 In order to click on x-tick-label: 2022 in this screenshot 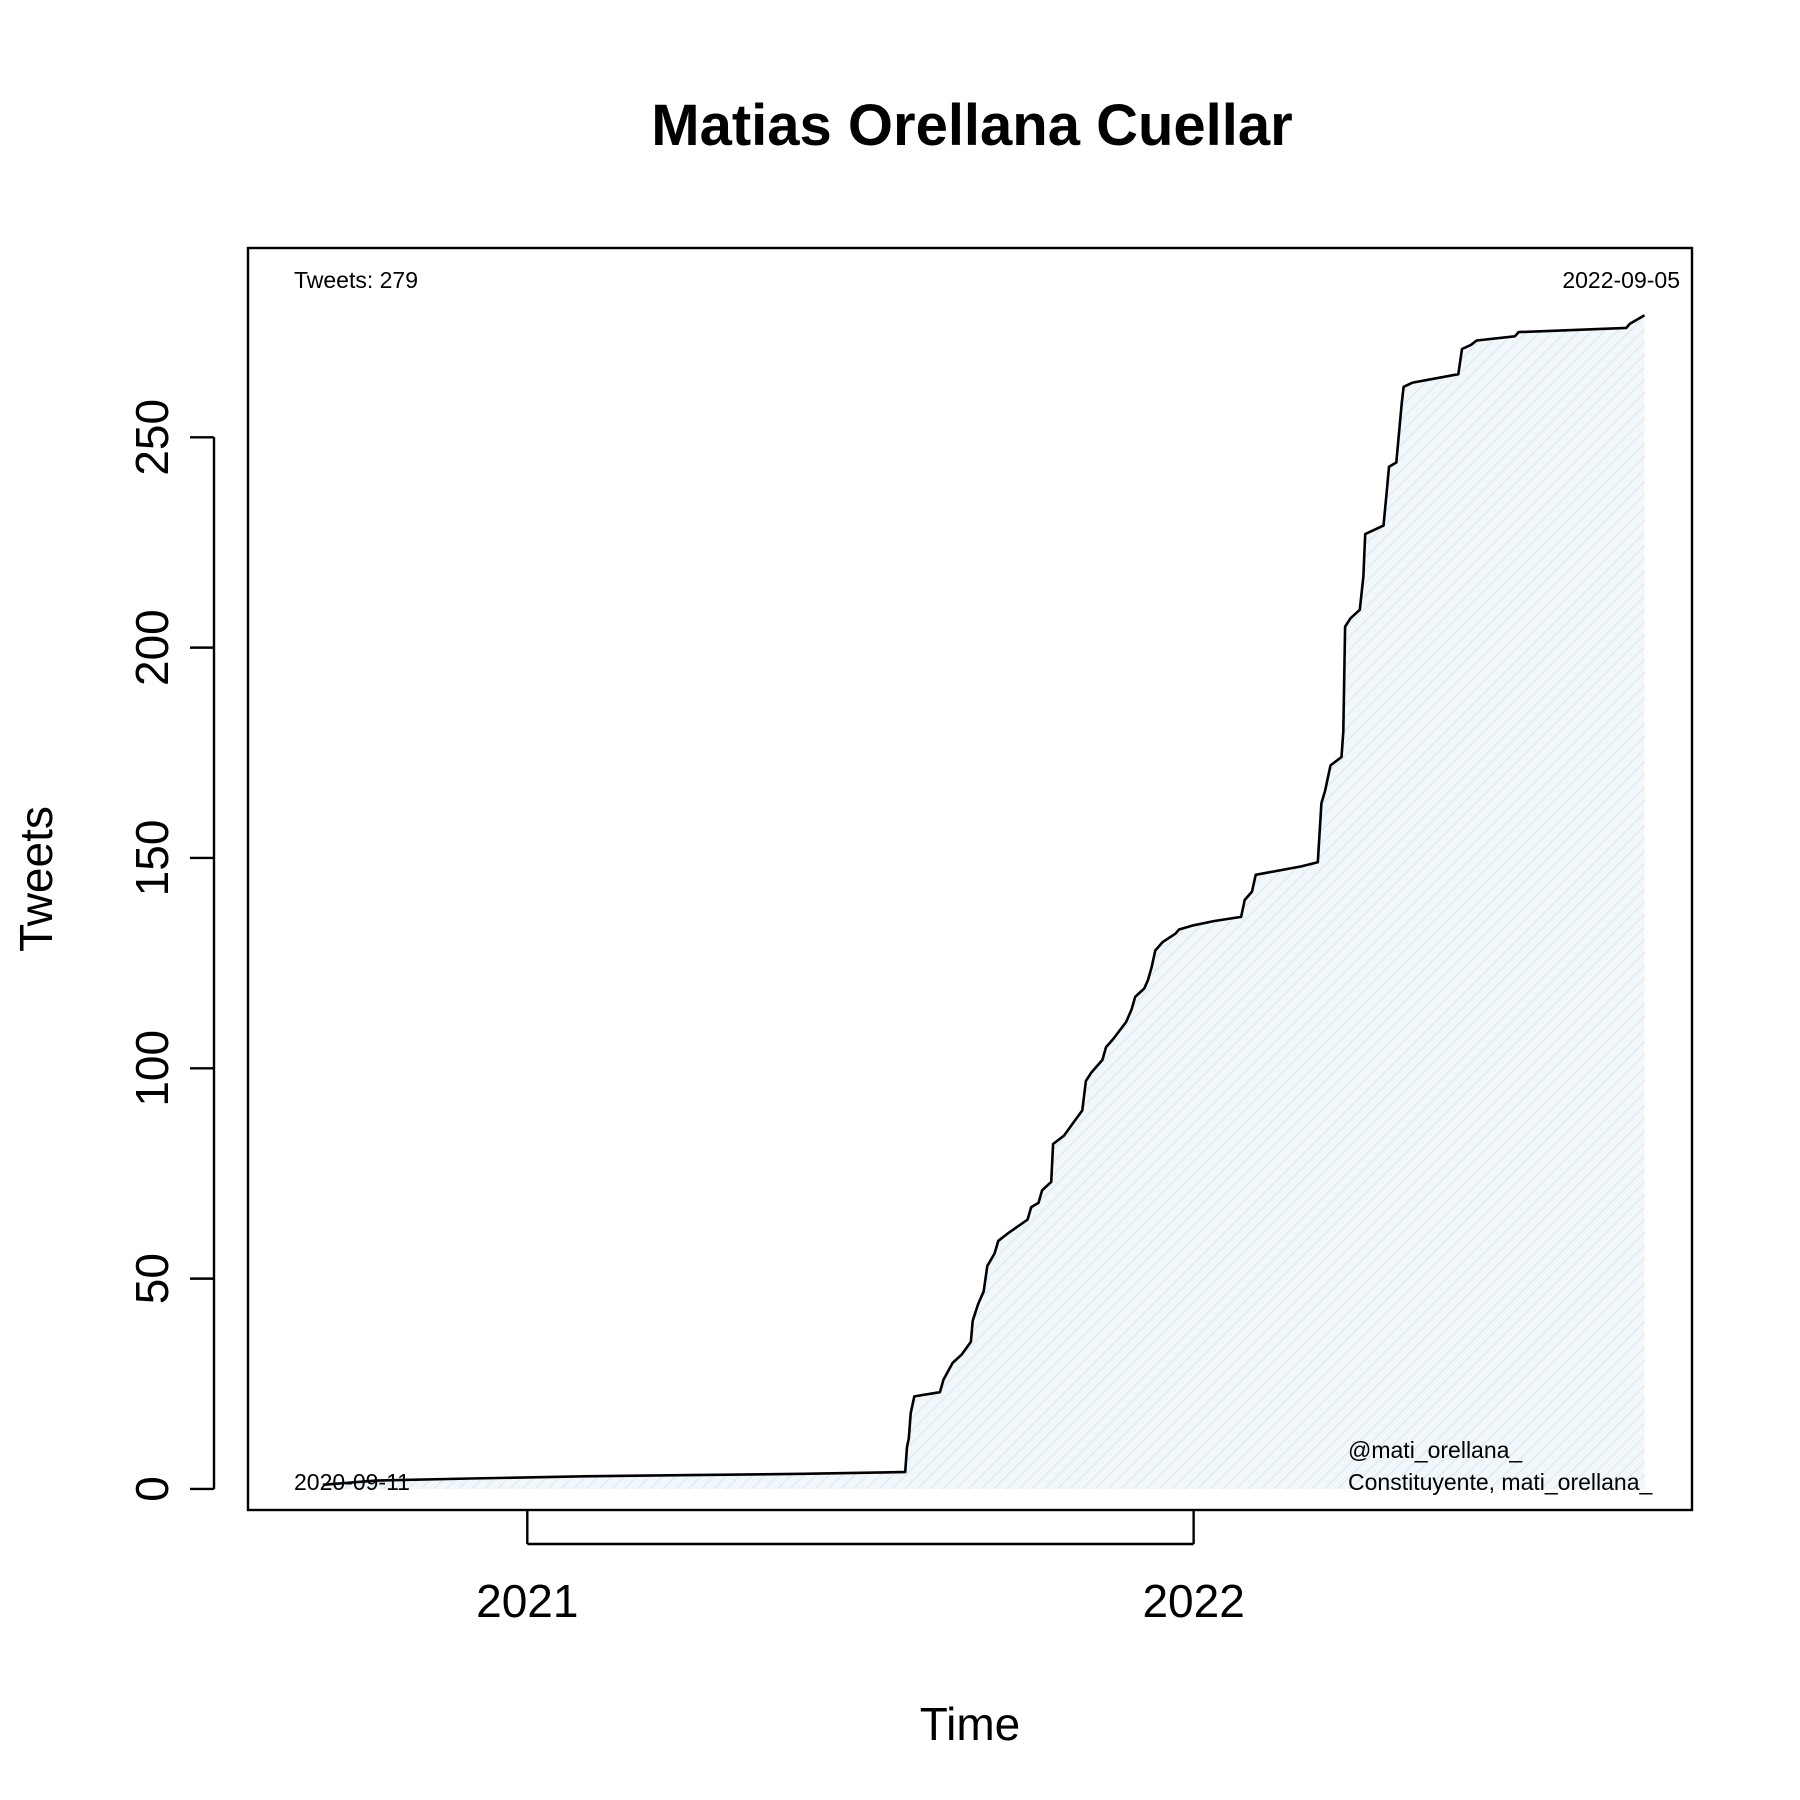, I will do `click(1193, 1601)`.